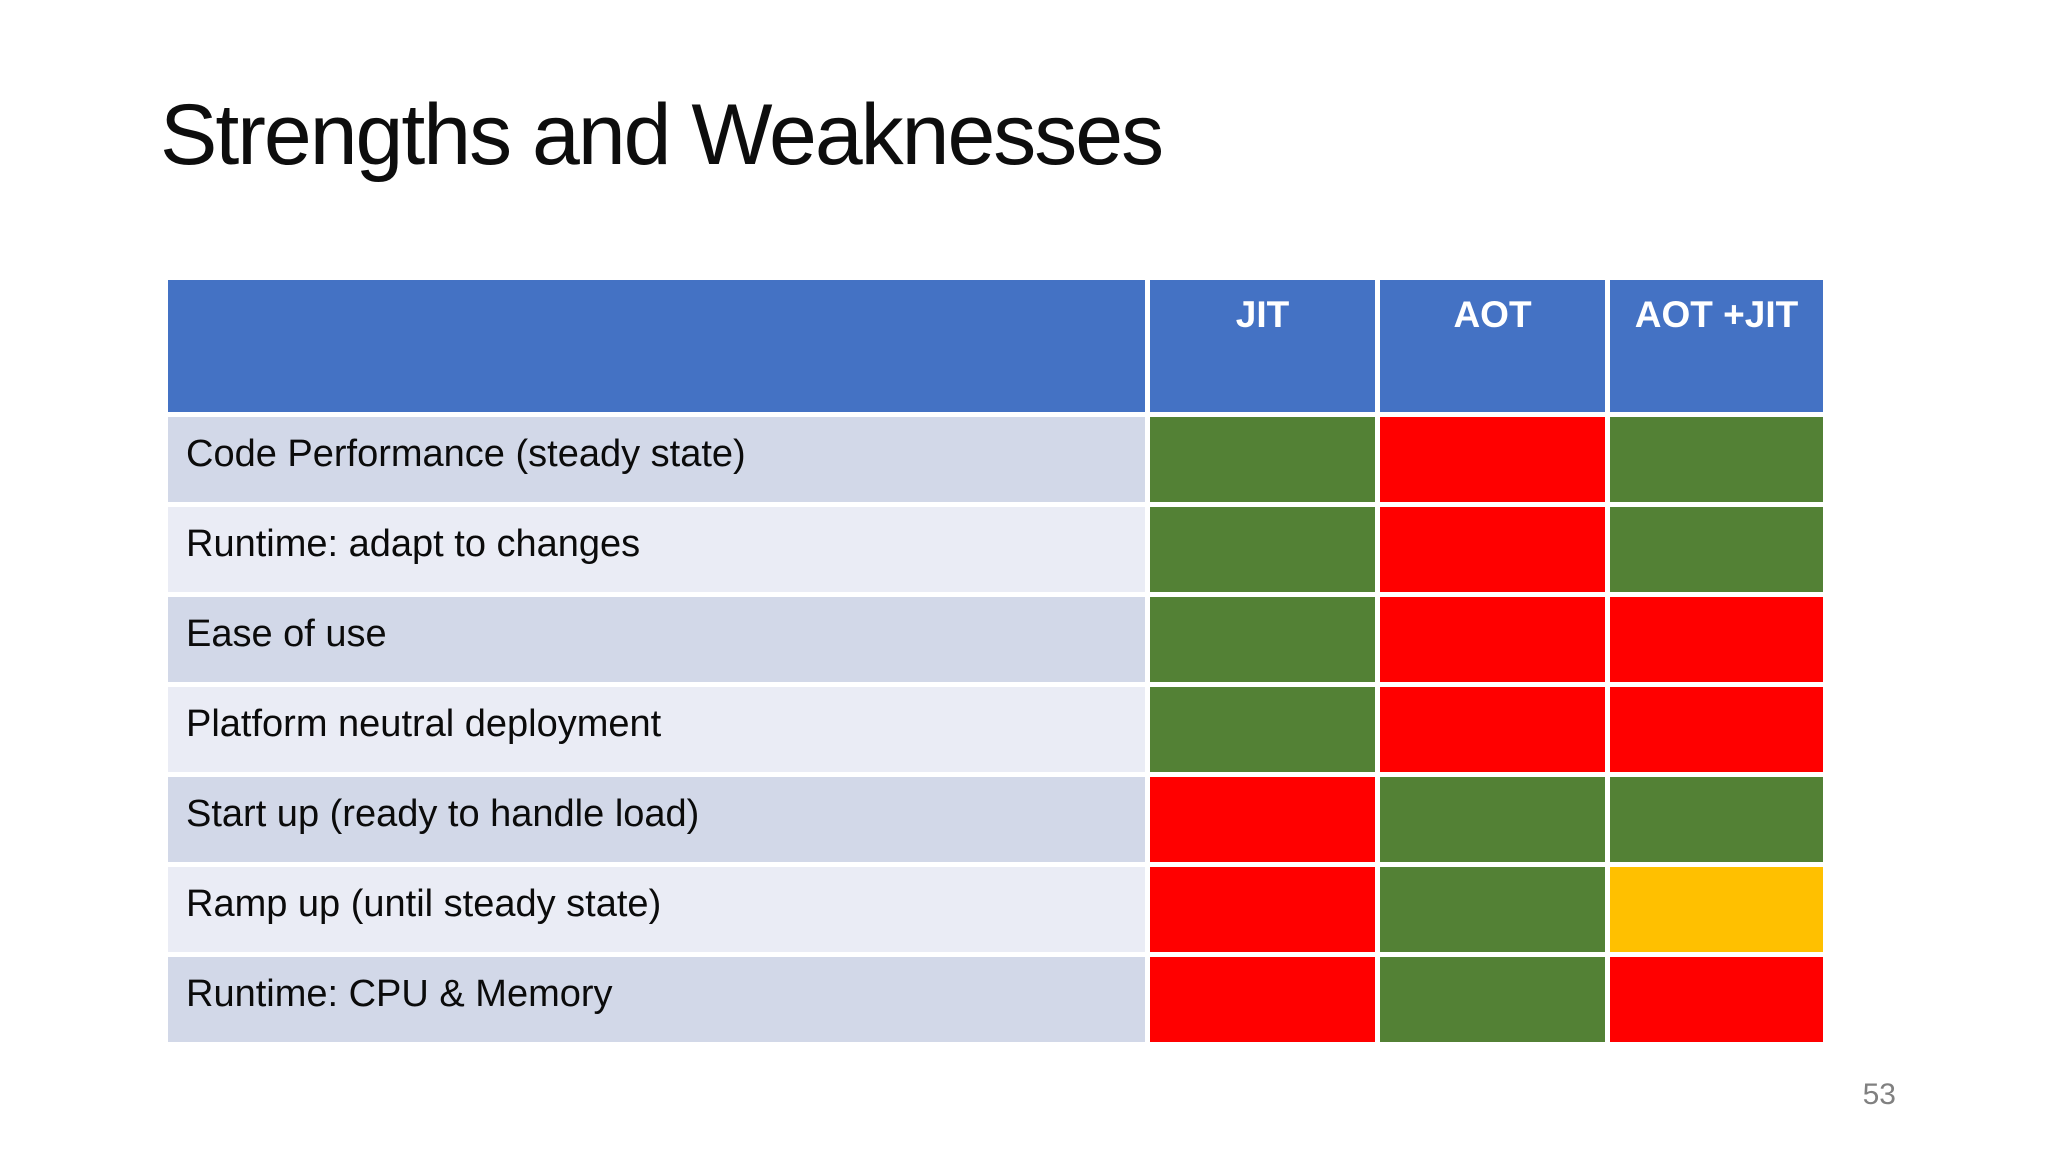  Describe the element at coordinates (656, 549) in the screenshot. I see `row-label: Runtime: adapt to changes` at that location.